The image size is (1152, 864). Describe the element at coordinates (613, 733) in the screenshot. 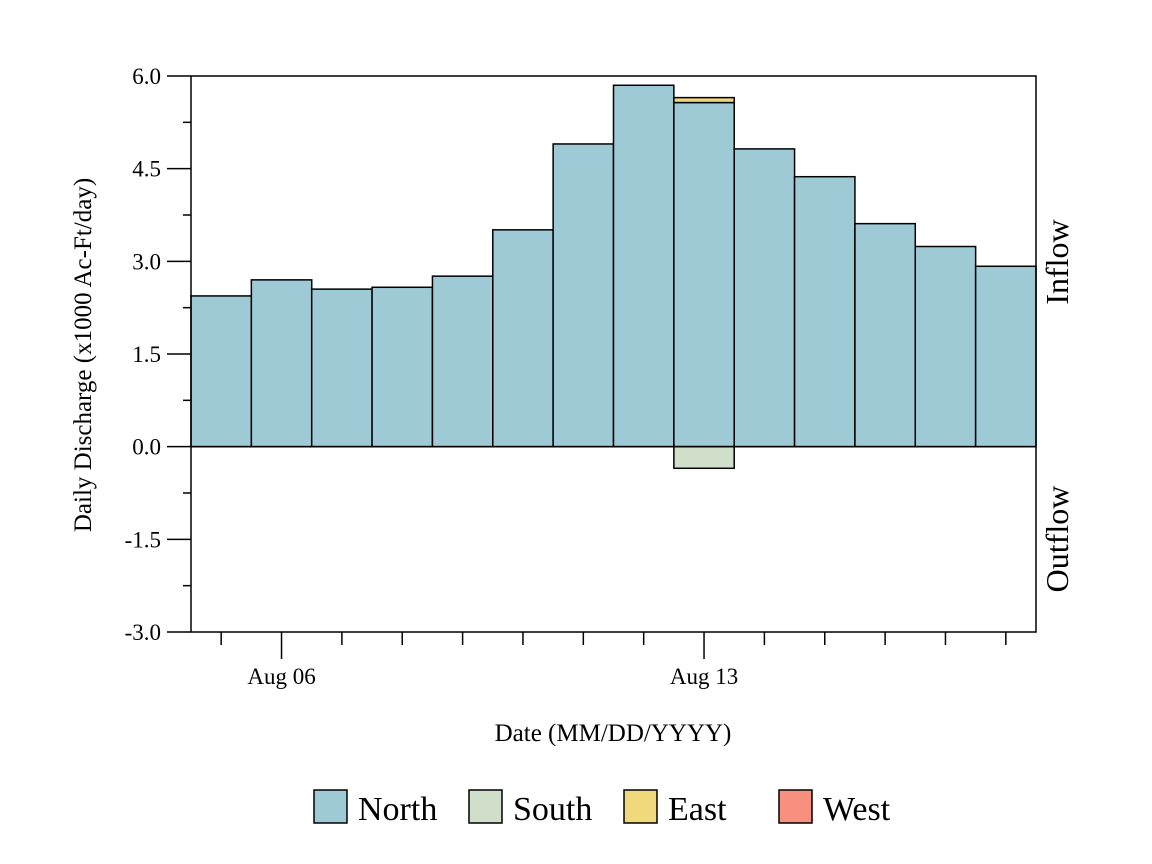

I see `x-axis-title: Date (MM/DD/YYYY)` at that location.